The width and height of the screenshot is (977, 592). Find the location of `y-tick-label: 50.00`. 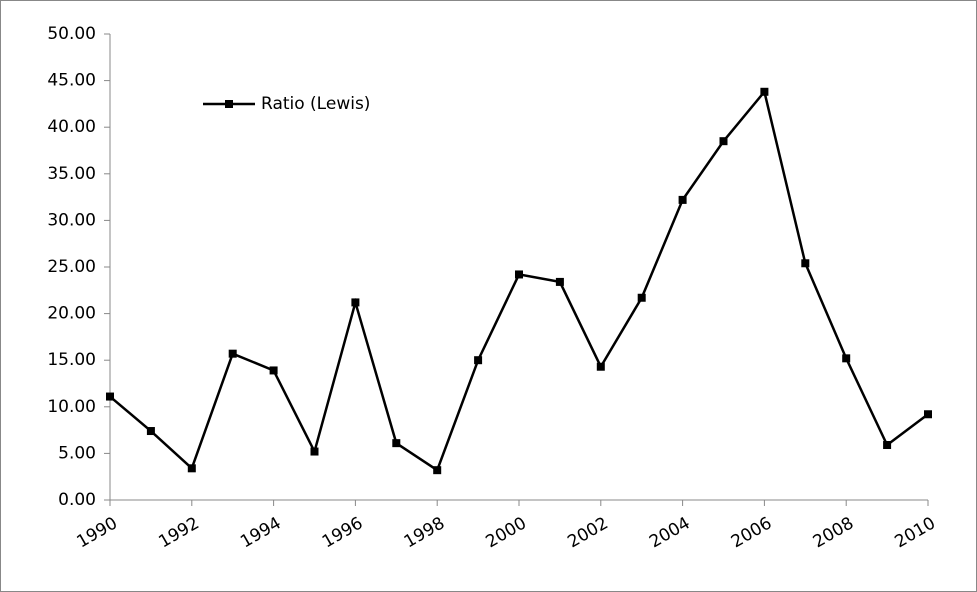

y-tick-label: 50.00 is located at coordinates (71, 34).